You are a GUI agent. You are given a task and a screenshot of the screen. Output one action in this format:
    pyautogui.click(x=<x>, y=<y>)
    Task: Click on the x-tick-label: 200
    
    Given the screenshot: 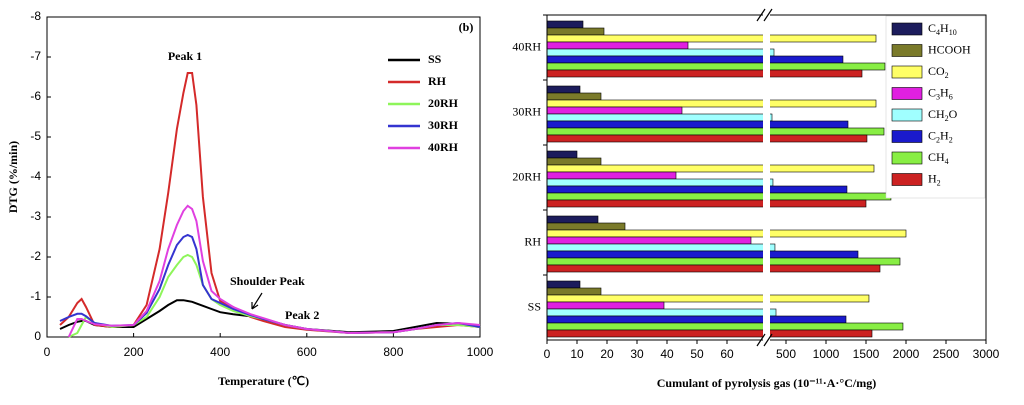 What is the action you would take?
    pyautogui.click(x=134, y=352)
    